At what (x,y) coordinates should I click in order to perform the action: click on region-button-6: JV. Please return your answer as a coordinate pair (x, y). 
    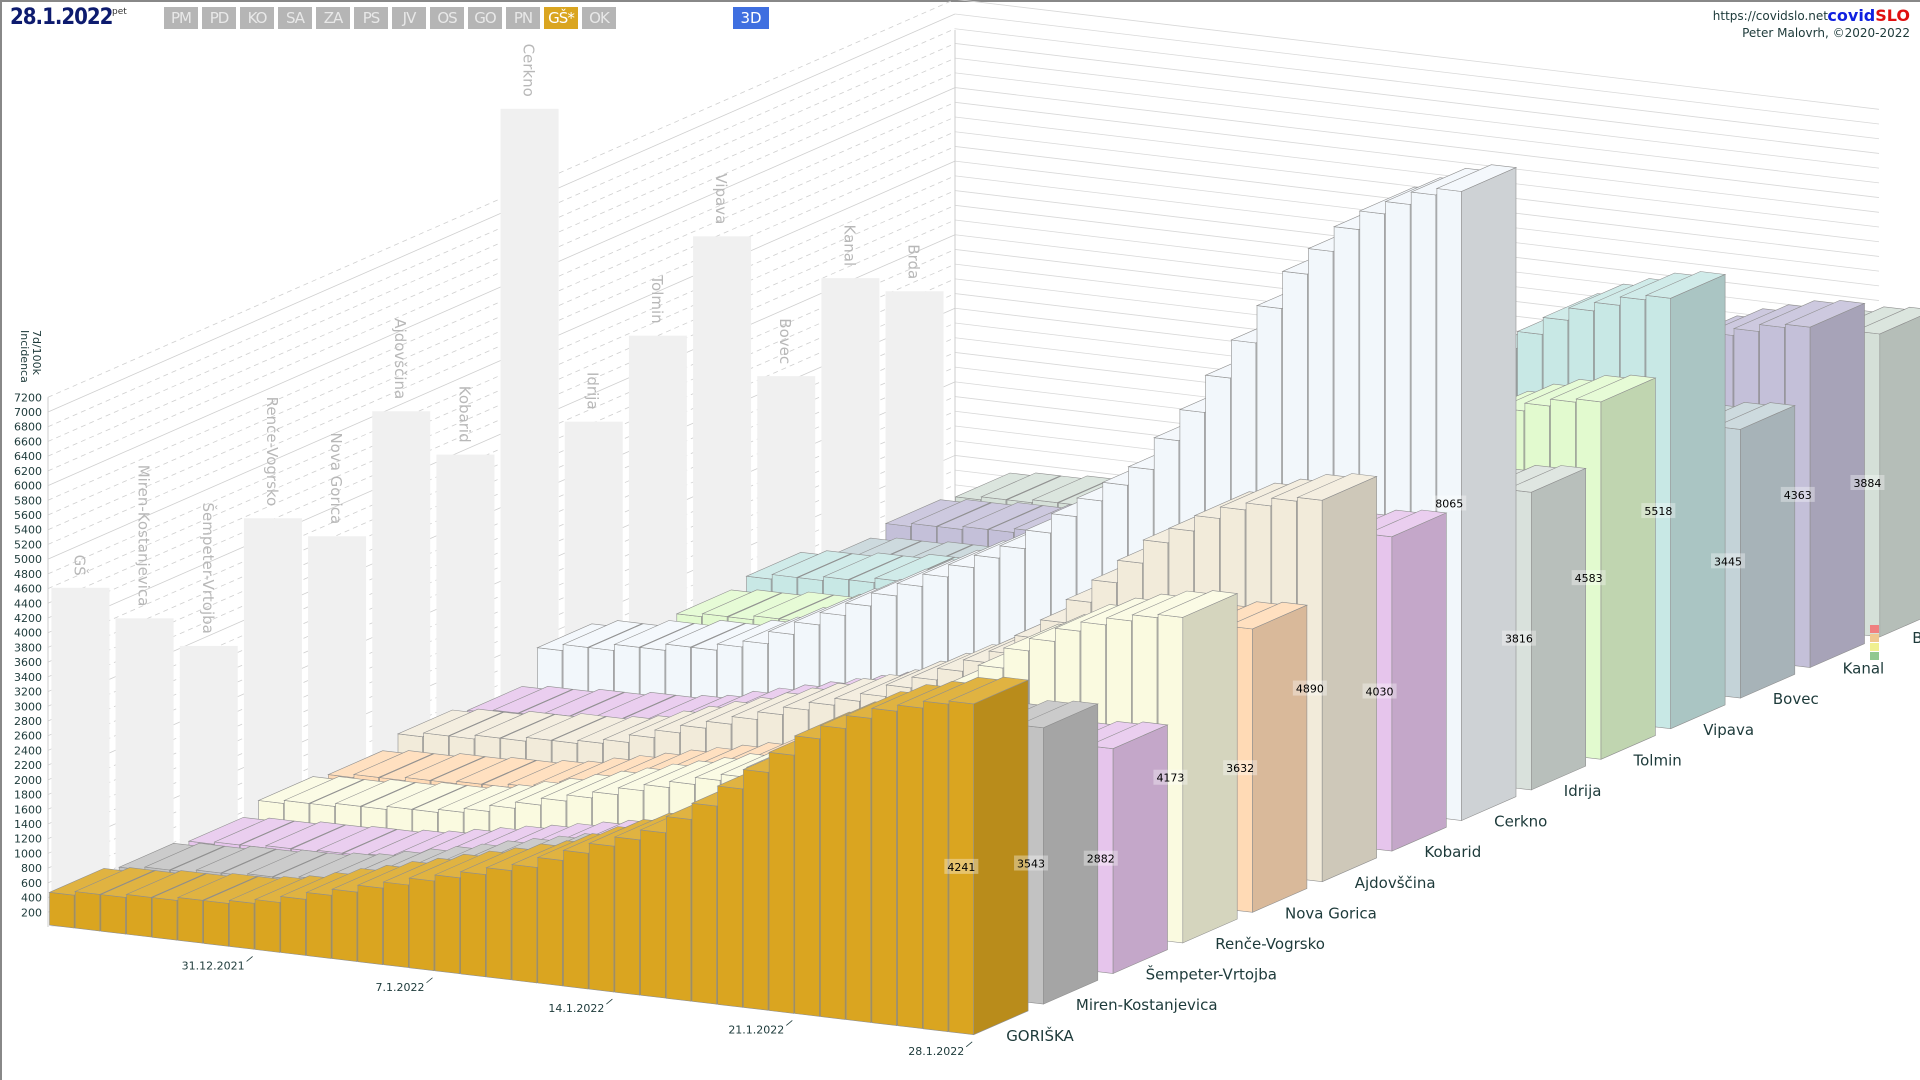
    Looking at the image, I should click on (409, 18).